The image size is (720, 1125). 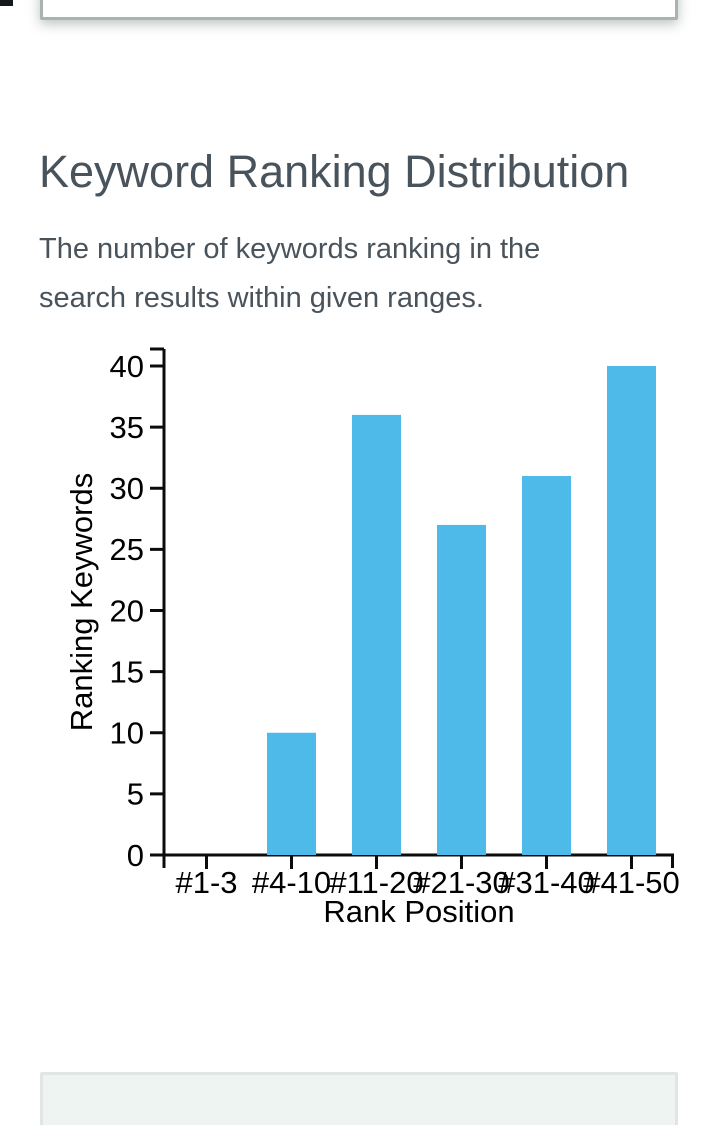 I want to click on y-tick-label: 35, so click(x=127, y=427).